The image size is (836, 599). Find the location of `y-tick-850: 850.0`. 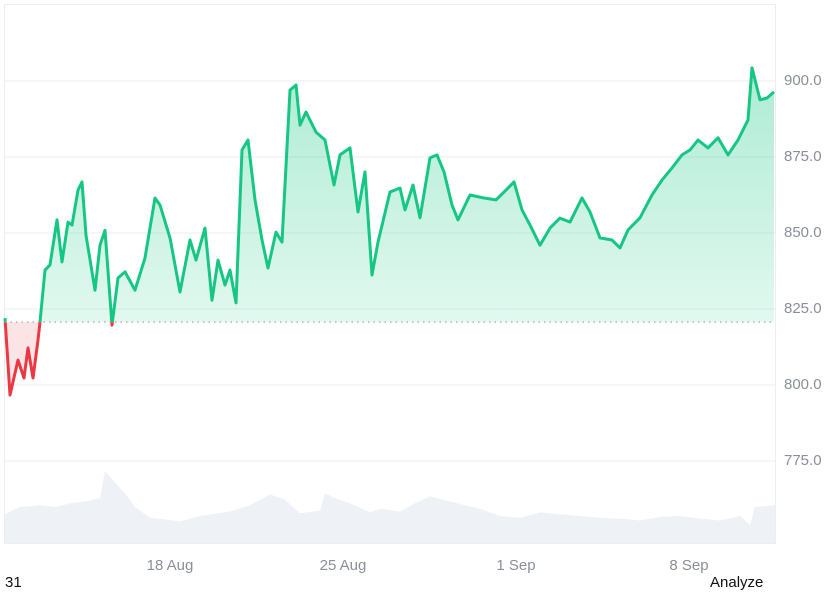

y-tick-850: 850.0 is located at coordinates (803, 232).